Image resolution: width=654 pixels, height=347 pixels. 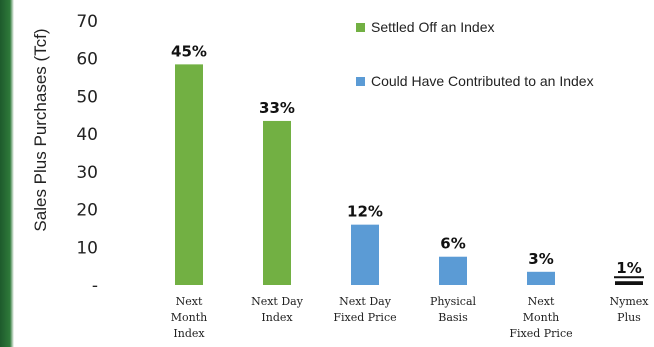 What do you see at coordinates (87, 60) in the screenshot?
I see `y-tick-label: 60` at bounding box center [87, 60].